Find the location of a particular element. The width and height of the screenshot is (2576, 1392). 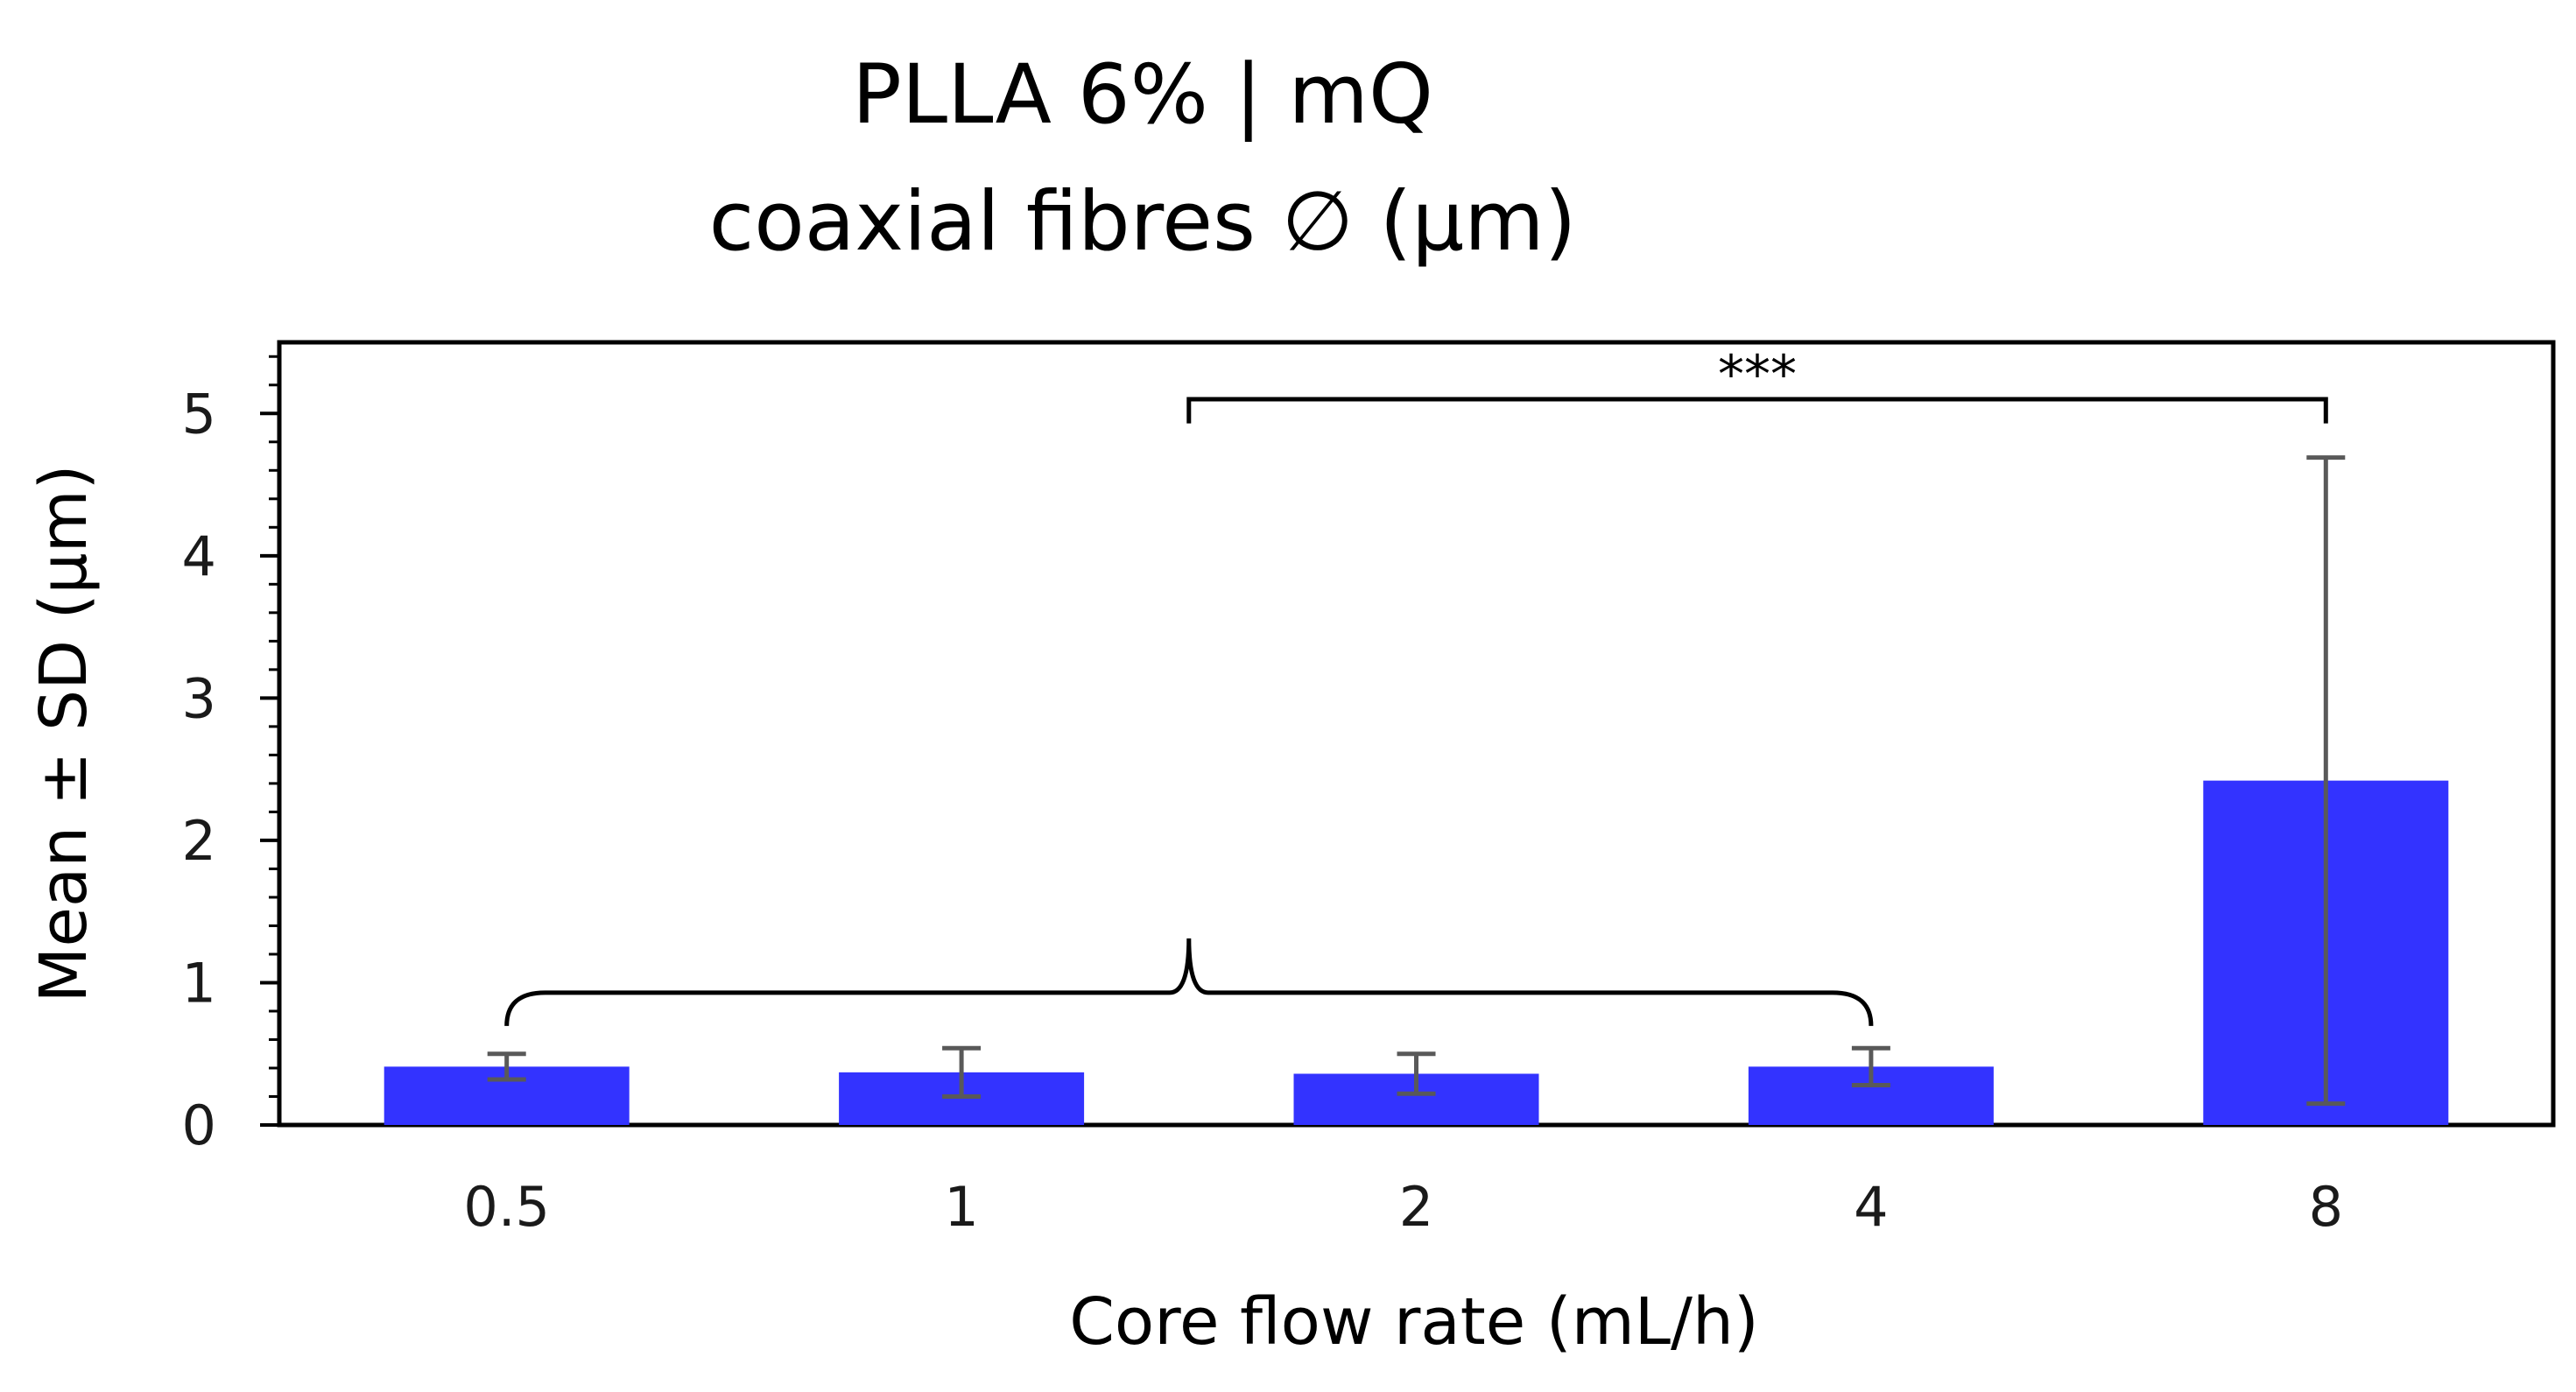

x-tick-label: 0.5 is located at coordinates (506, 1207).